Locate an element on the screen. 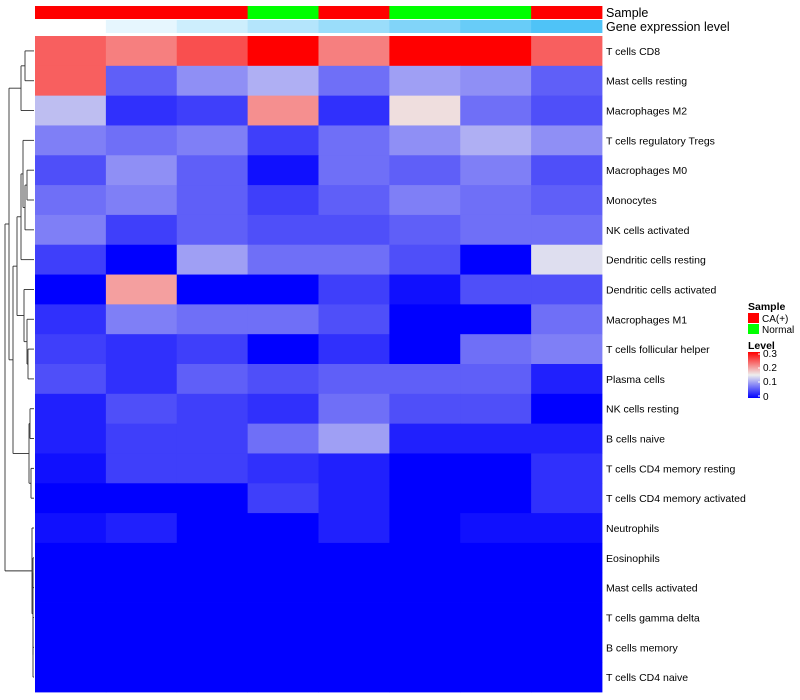  row-label: T cells follicular helper is located at coordinates (658, 350).